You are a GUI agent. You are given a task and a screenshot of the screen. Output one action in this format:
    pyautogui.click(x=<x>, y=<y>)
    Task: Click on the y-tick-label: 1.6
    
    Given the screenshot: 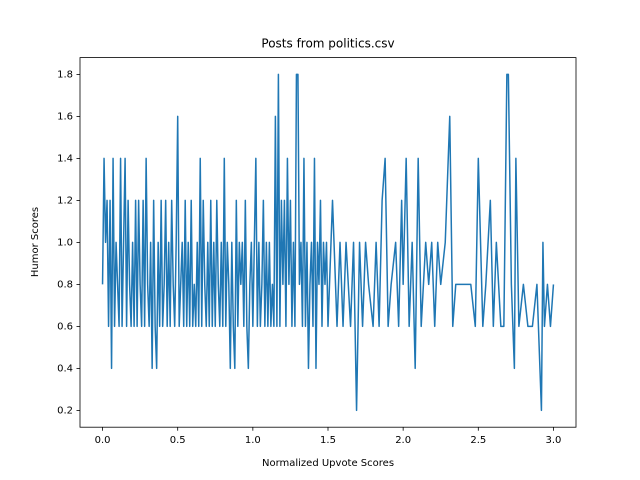 What is the action you would take?
    pyautogui.click(x=65, y=116)
    